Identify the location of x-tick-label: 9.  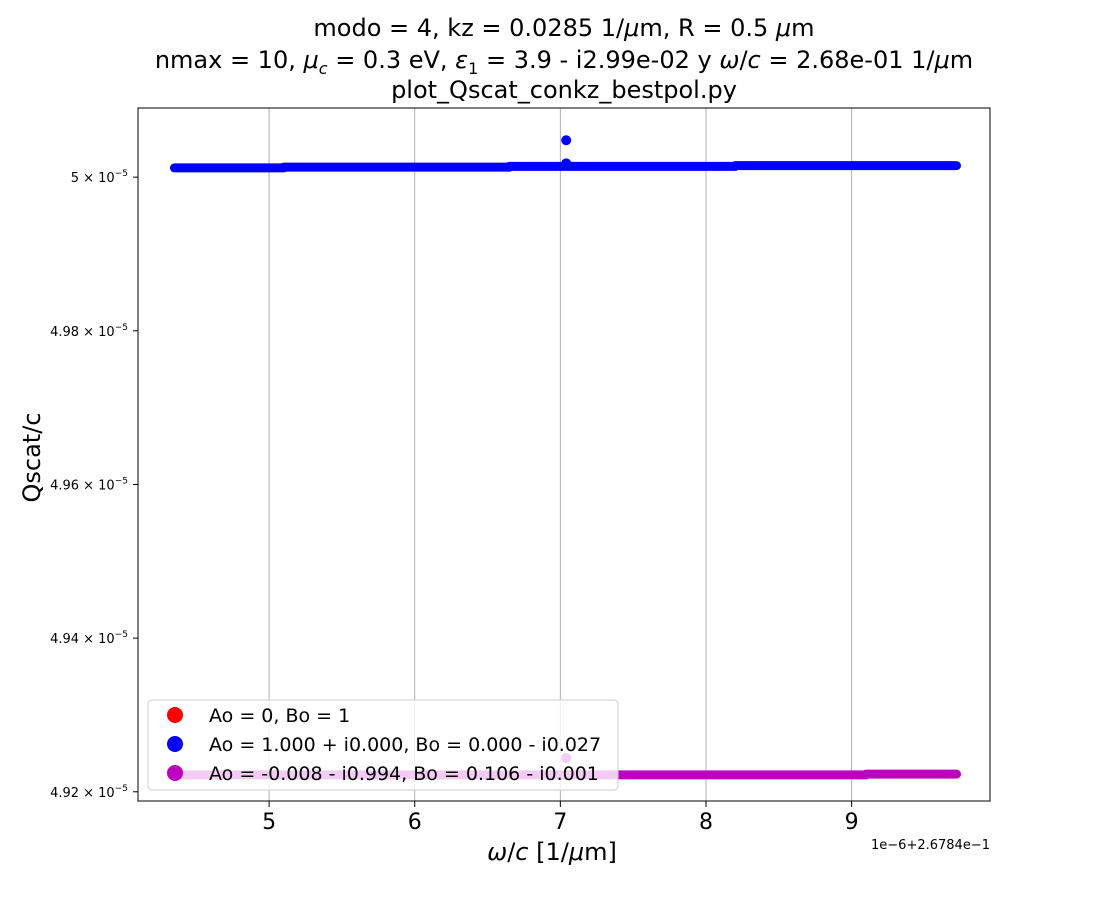
(852, 822).